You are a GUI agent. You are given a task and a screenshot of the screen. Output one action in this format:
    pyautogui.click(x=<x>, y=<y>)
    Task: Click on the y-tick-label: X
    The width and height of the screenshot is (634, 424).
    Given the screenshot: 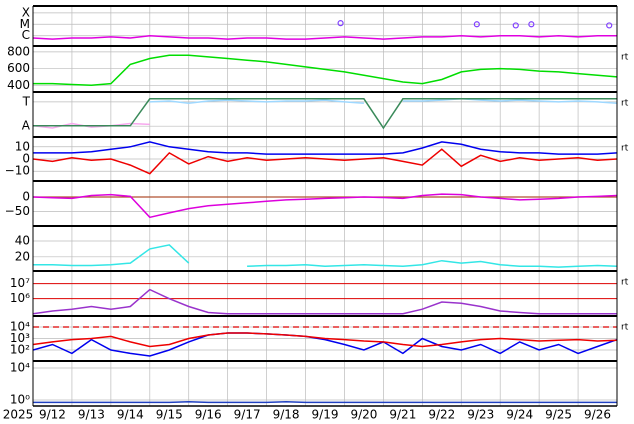 What is the action you would take?
    pyautogui.click(x=26, y=12)
    